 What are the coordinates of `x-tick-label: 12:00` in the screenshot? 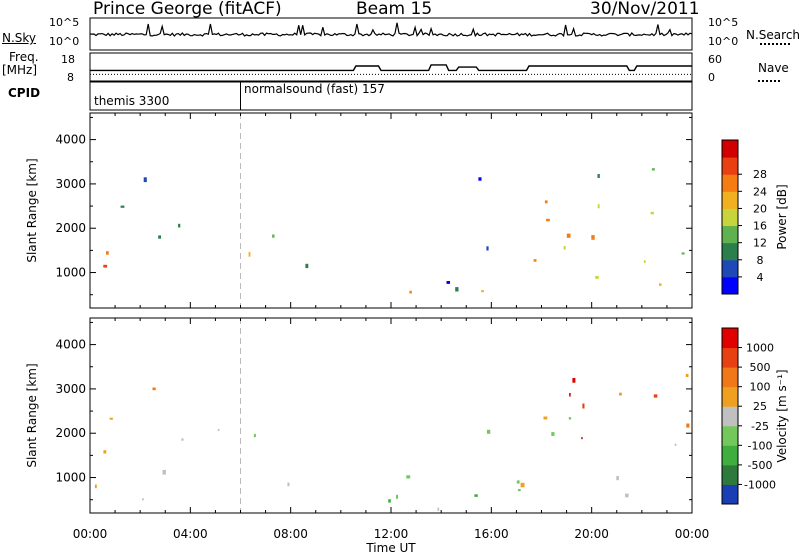 It's located at (391, 534).